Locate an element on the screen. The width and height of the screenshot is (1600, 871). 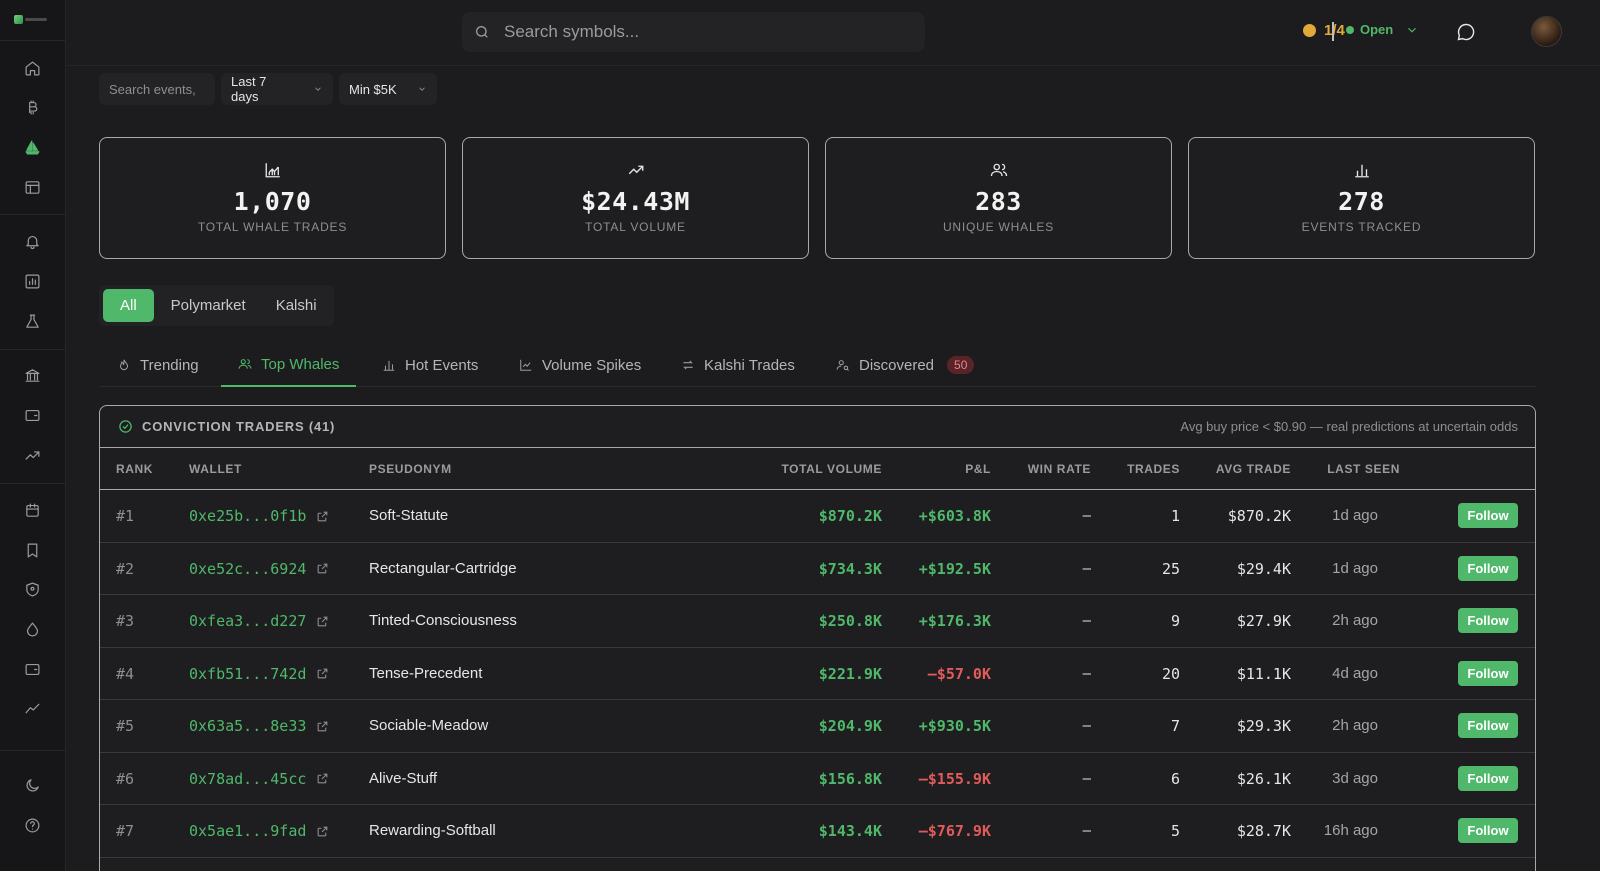
trades-cell: 5 is located at coordinates (1175, 831).